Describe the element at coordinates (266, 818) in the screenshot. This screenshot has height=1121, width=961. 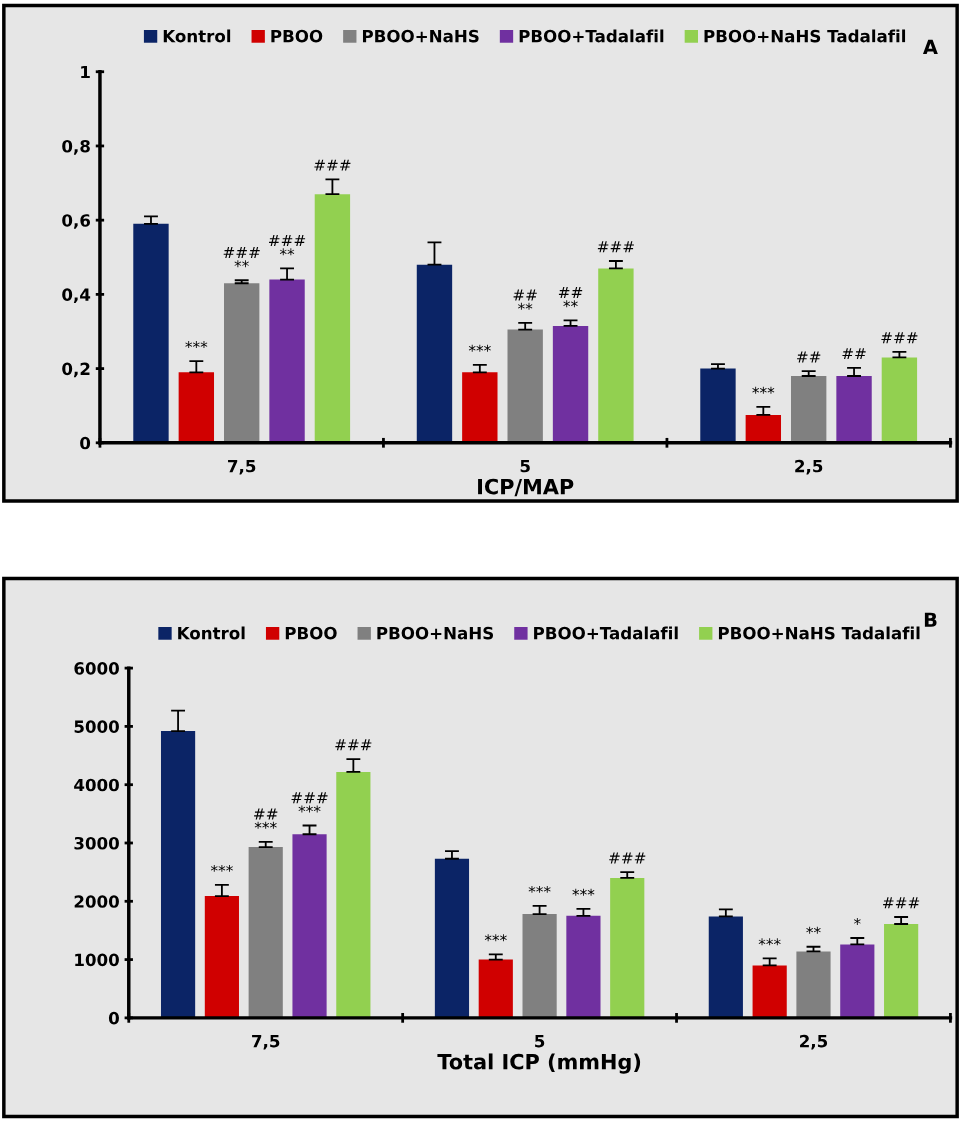
I see `data-label: ## ***` at that location.